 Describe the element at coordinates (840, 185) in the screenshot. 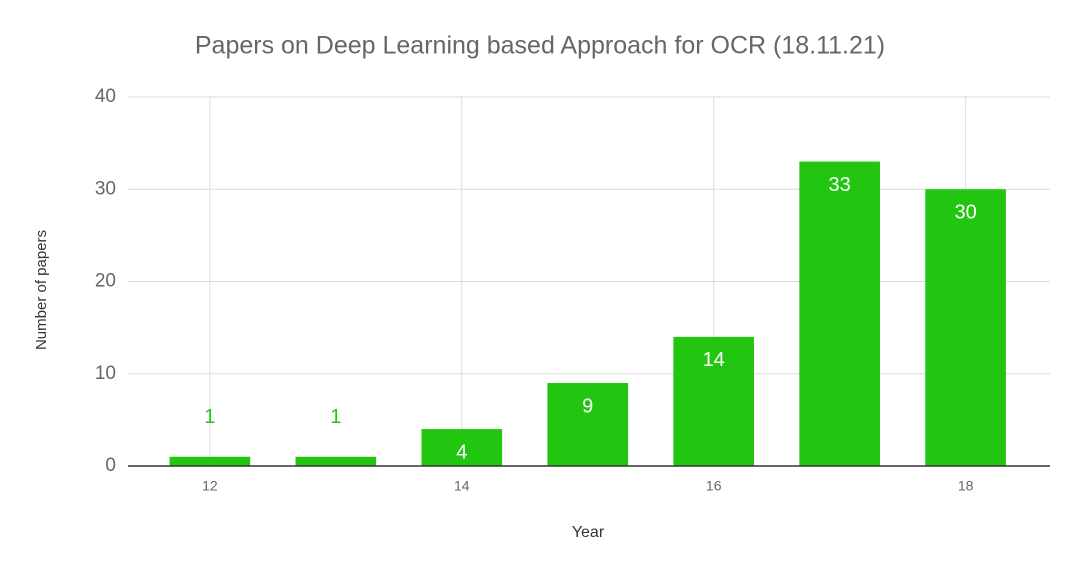

I see `data-label: 33` at that location.